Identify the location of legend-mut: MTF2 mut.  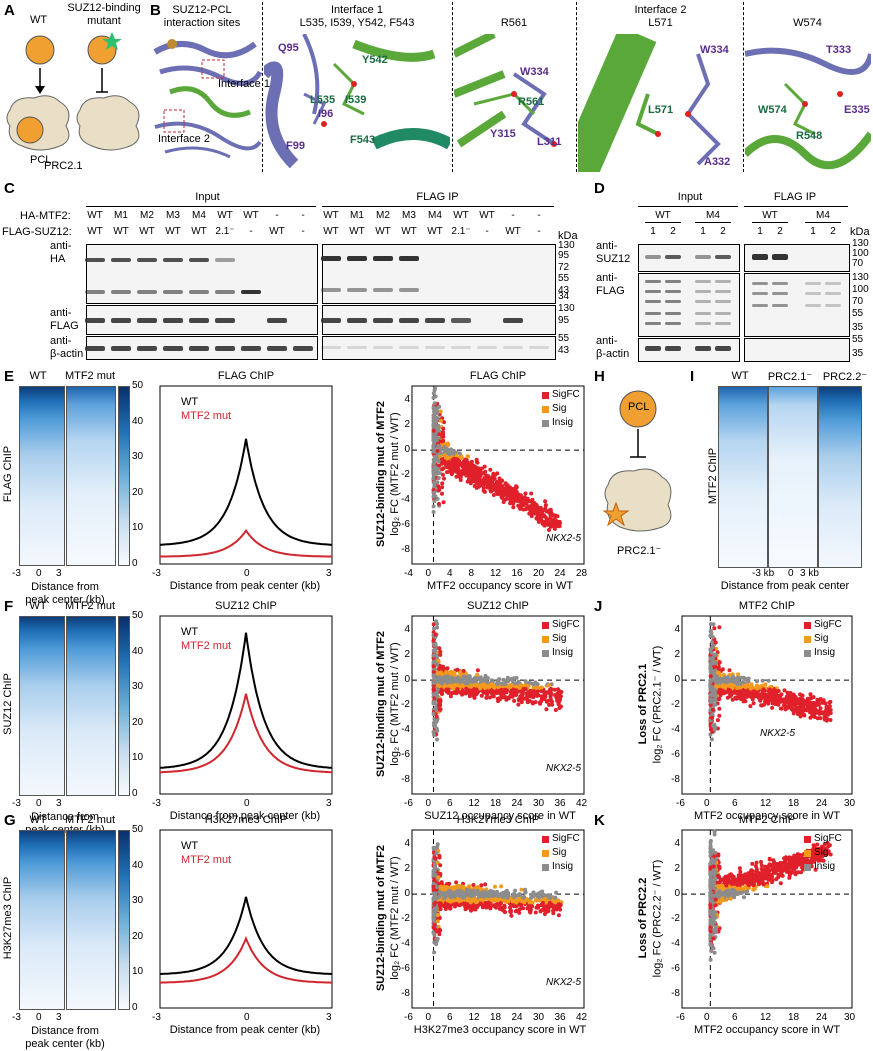
(206, 646).